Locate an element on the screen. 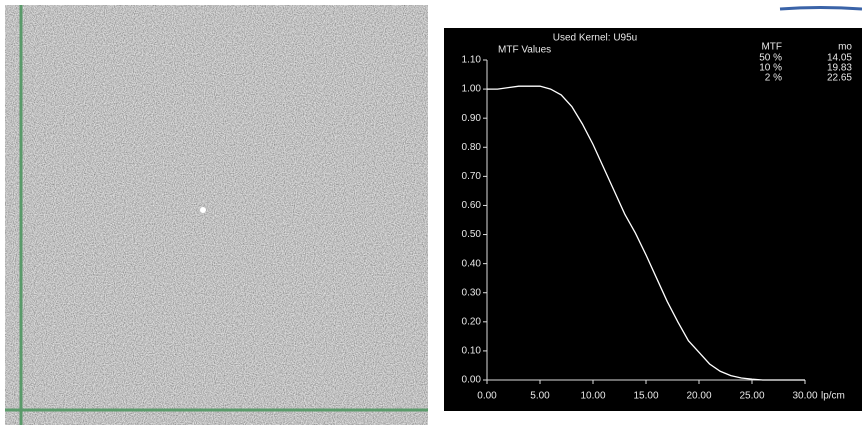  y-tick-label: 0.40 is located at coordinates (472, 263).